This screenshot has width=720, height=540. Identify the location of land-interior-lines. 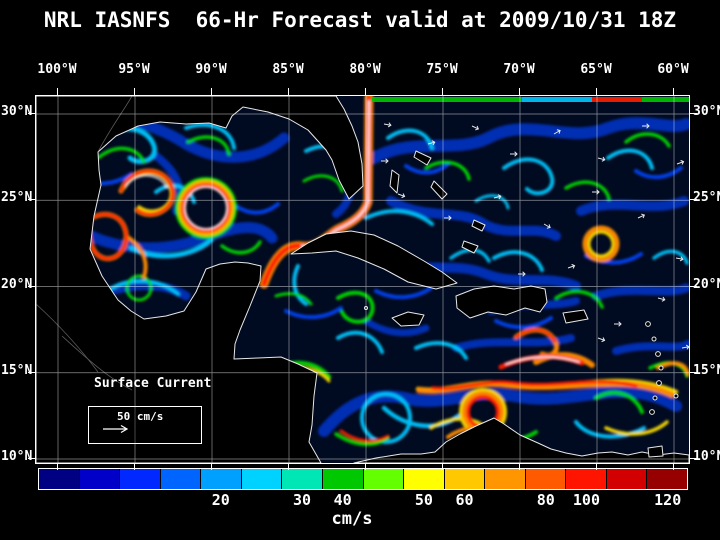
(84, 243).